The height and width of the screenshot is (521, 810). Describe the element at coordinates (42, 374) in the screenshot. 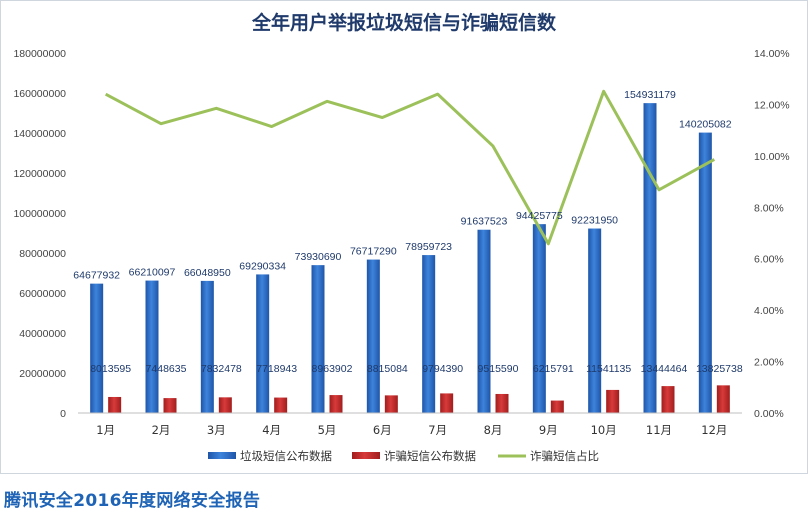

I see `y-tick-label: 20000000` at that location.